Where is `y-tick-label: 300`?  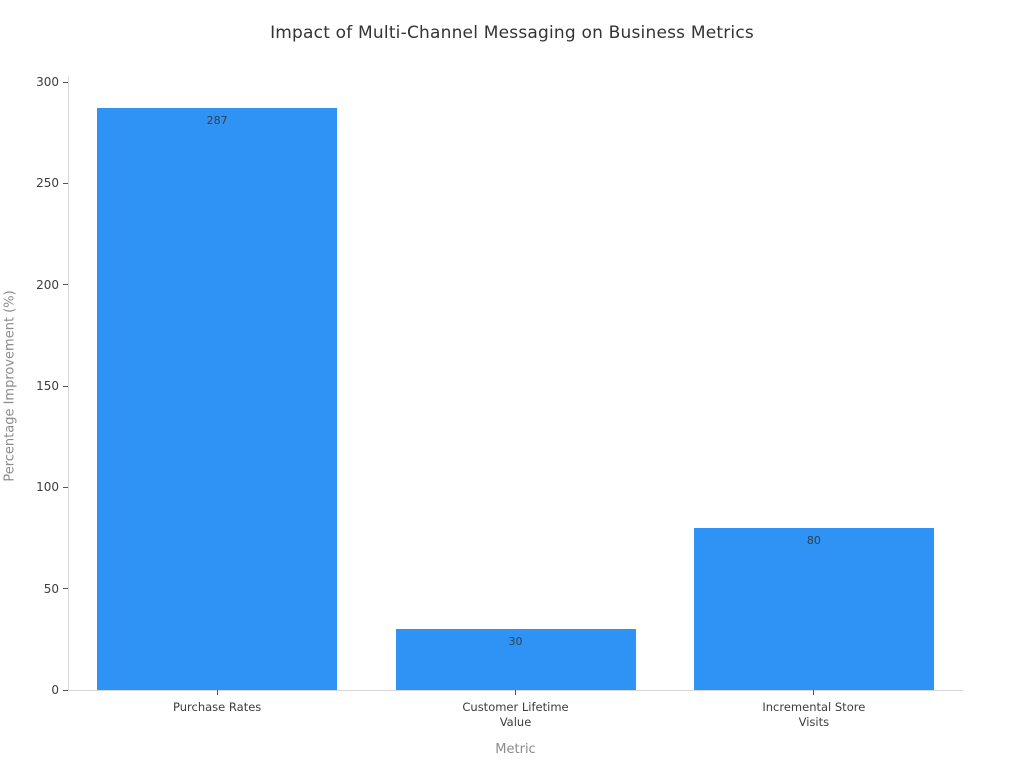 y-tick-label: 300 is located at coordinates (47, 82).